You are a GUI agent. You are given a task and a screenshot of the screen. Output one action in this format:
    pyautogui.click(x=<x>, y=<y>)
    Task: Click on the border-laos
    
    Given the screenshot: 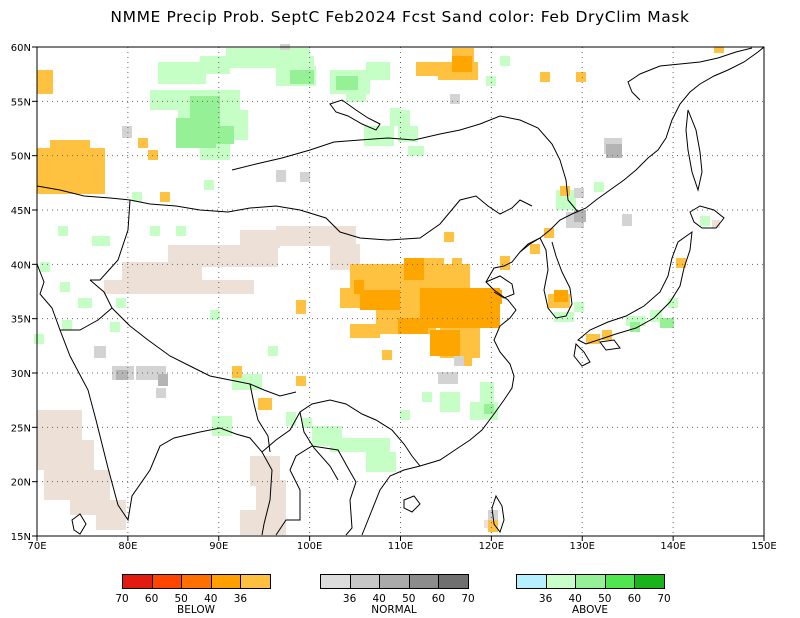 What is the action you would take?
    pyautogui.click(x=319, y=446)
    